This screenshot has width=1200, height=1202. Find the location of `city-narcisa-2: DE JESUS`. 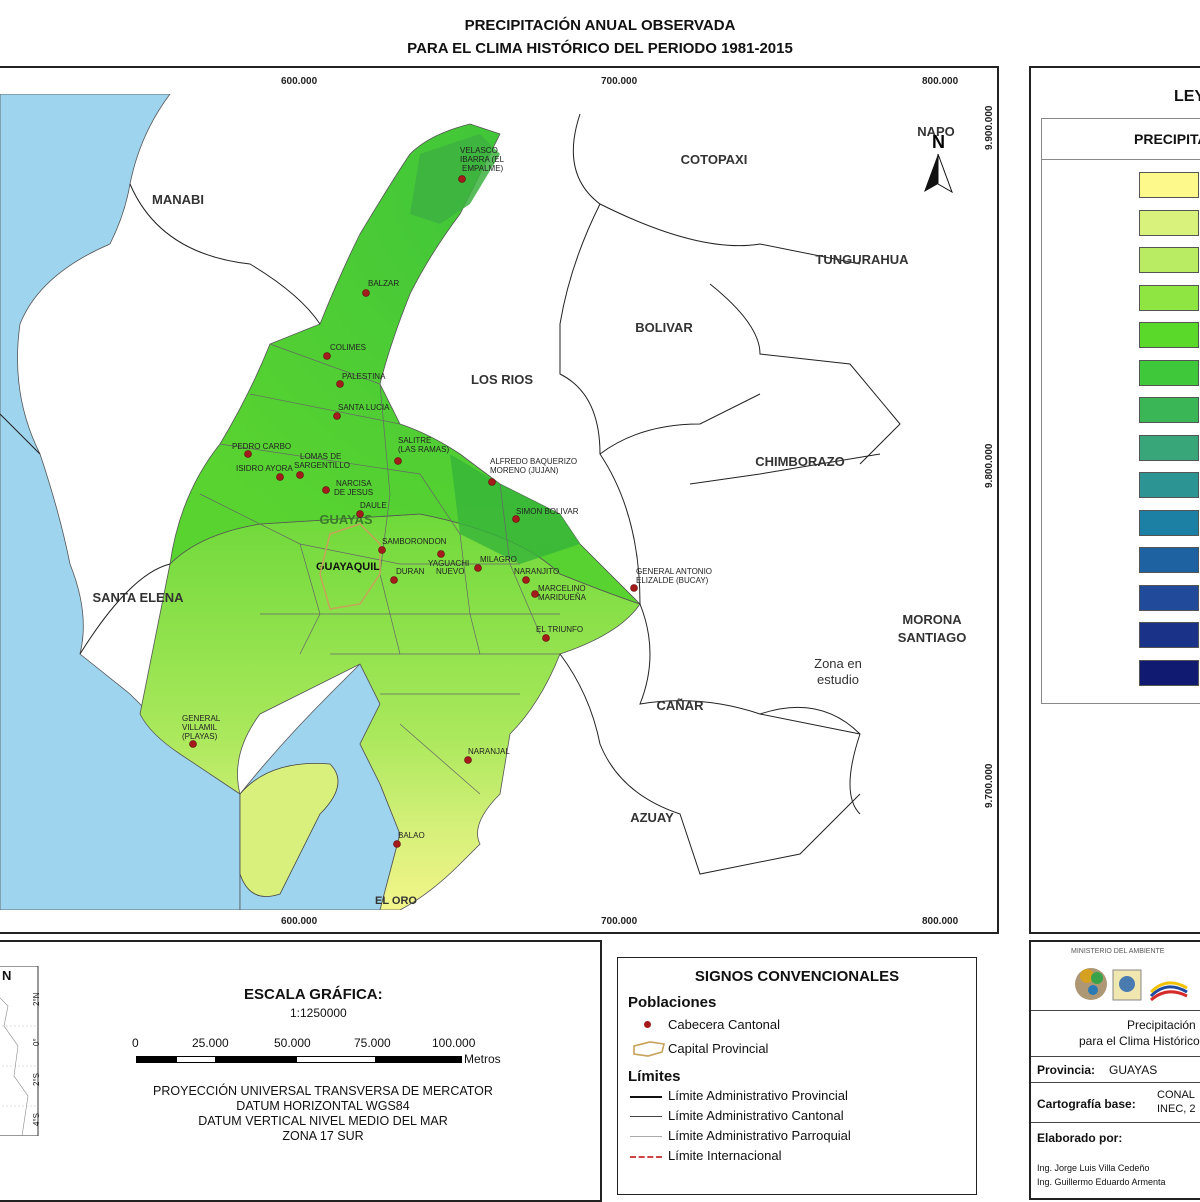

city-narcisa-2: DE JESUS is located at coordinates (353, 492).